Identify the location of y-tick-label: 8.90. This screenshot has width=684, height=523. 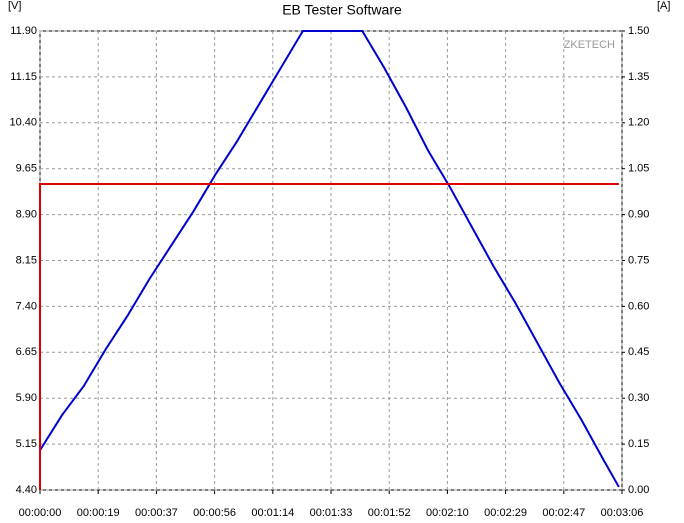
(26, 215).